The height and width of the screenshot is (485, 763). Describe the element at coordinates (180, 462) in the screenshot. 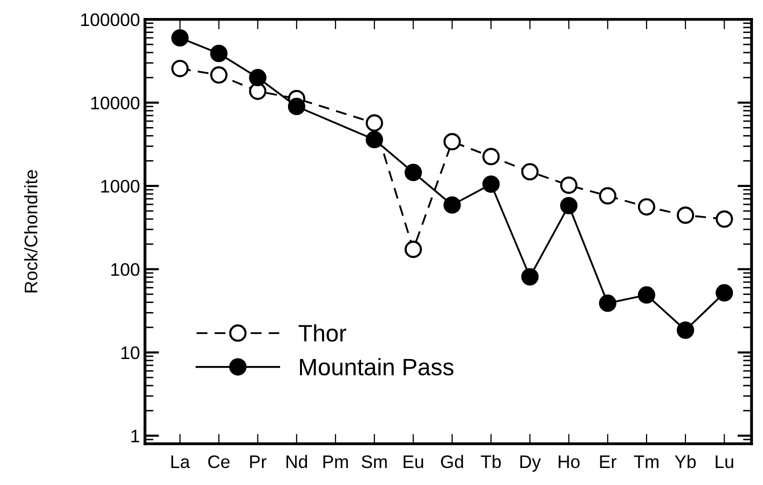

I see `x-tick-label: La` at that location.